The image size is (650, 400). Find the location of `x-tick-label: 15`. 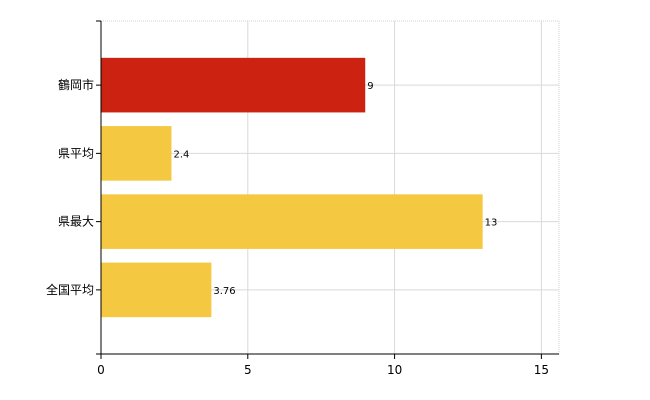

x-tick-label: 15 is located at coordinates (541, 370).